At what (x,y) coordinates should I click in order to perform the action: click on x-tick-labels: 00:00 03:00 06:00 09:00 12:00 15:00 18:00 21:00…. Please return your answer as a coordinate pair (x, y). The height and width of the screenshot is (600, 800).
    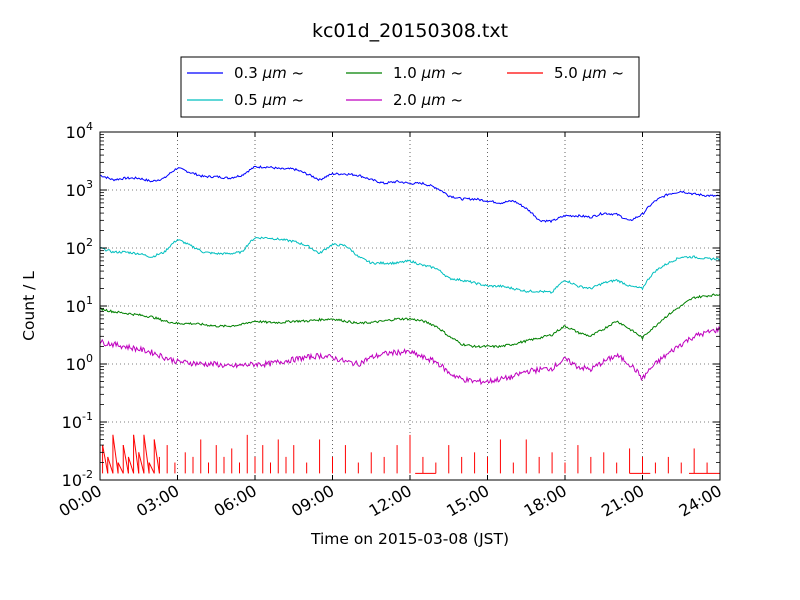
    Looking at the image, I should click on (390, 501).